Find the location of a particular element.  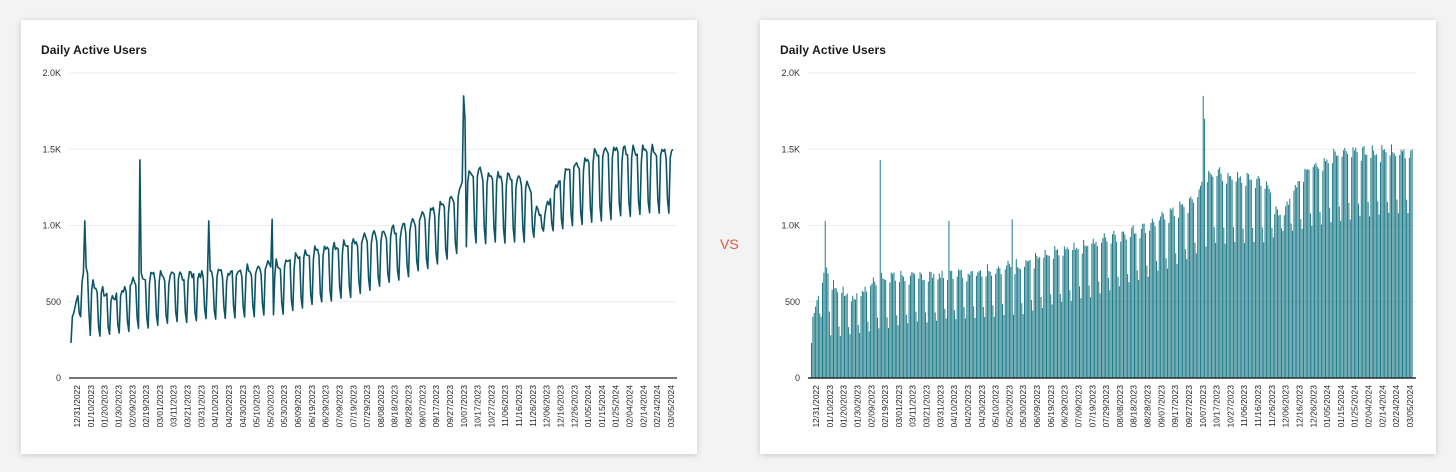

vs-label: VS is located at coordinates (729, 244).